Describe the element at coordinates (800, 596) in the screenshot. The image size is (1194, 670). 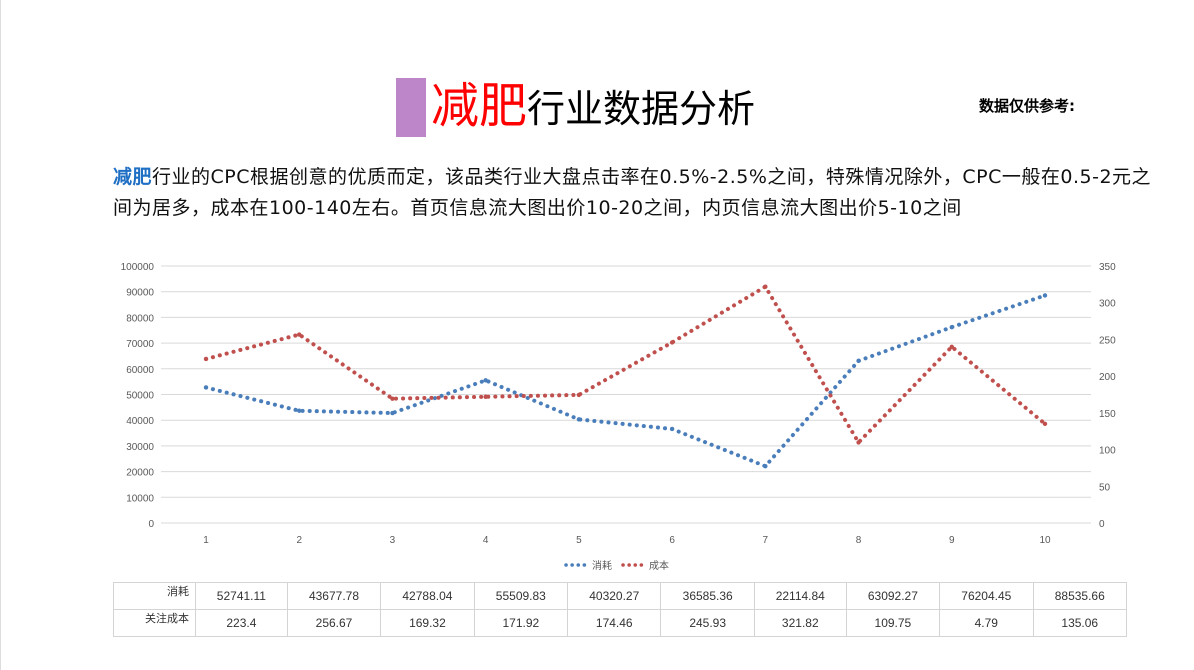
I see `table-cell: 22114.84` at that location.